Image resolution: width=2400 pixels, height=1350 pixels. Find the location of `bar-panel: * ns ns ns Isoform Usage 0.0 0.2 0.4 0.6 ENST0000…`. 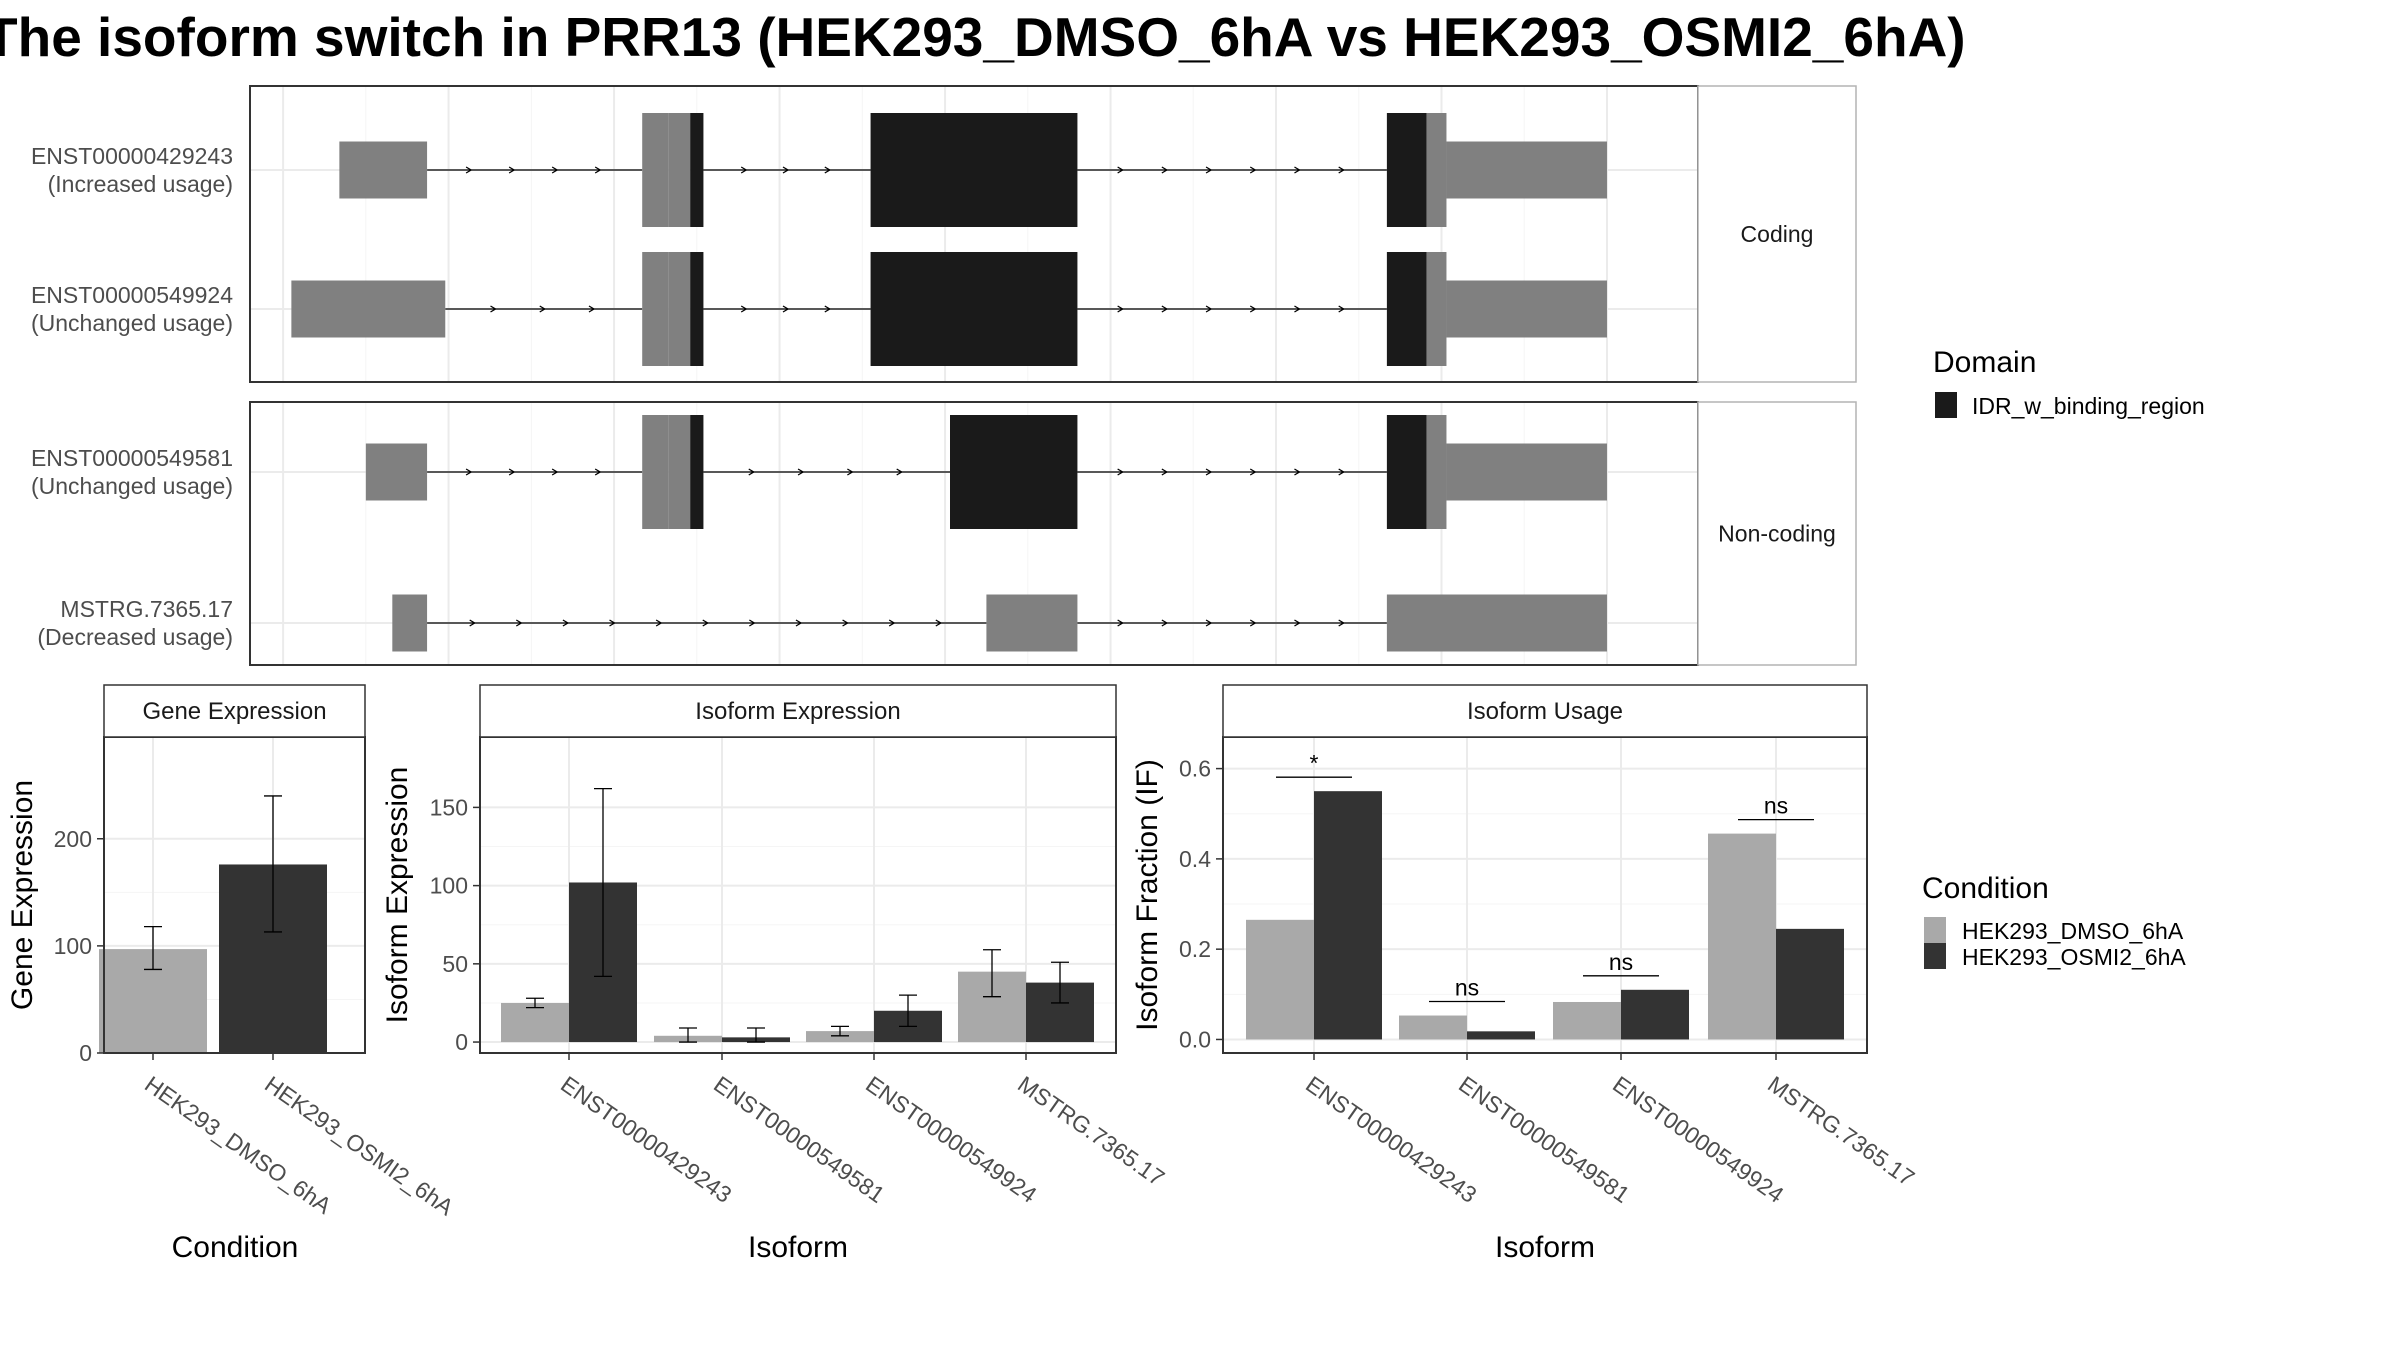

bar-panel: * ns ns ns Isoform Usage 0.0 0.2 0.4 0.6 ENST0000… is located at coordinates (1525, 974).